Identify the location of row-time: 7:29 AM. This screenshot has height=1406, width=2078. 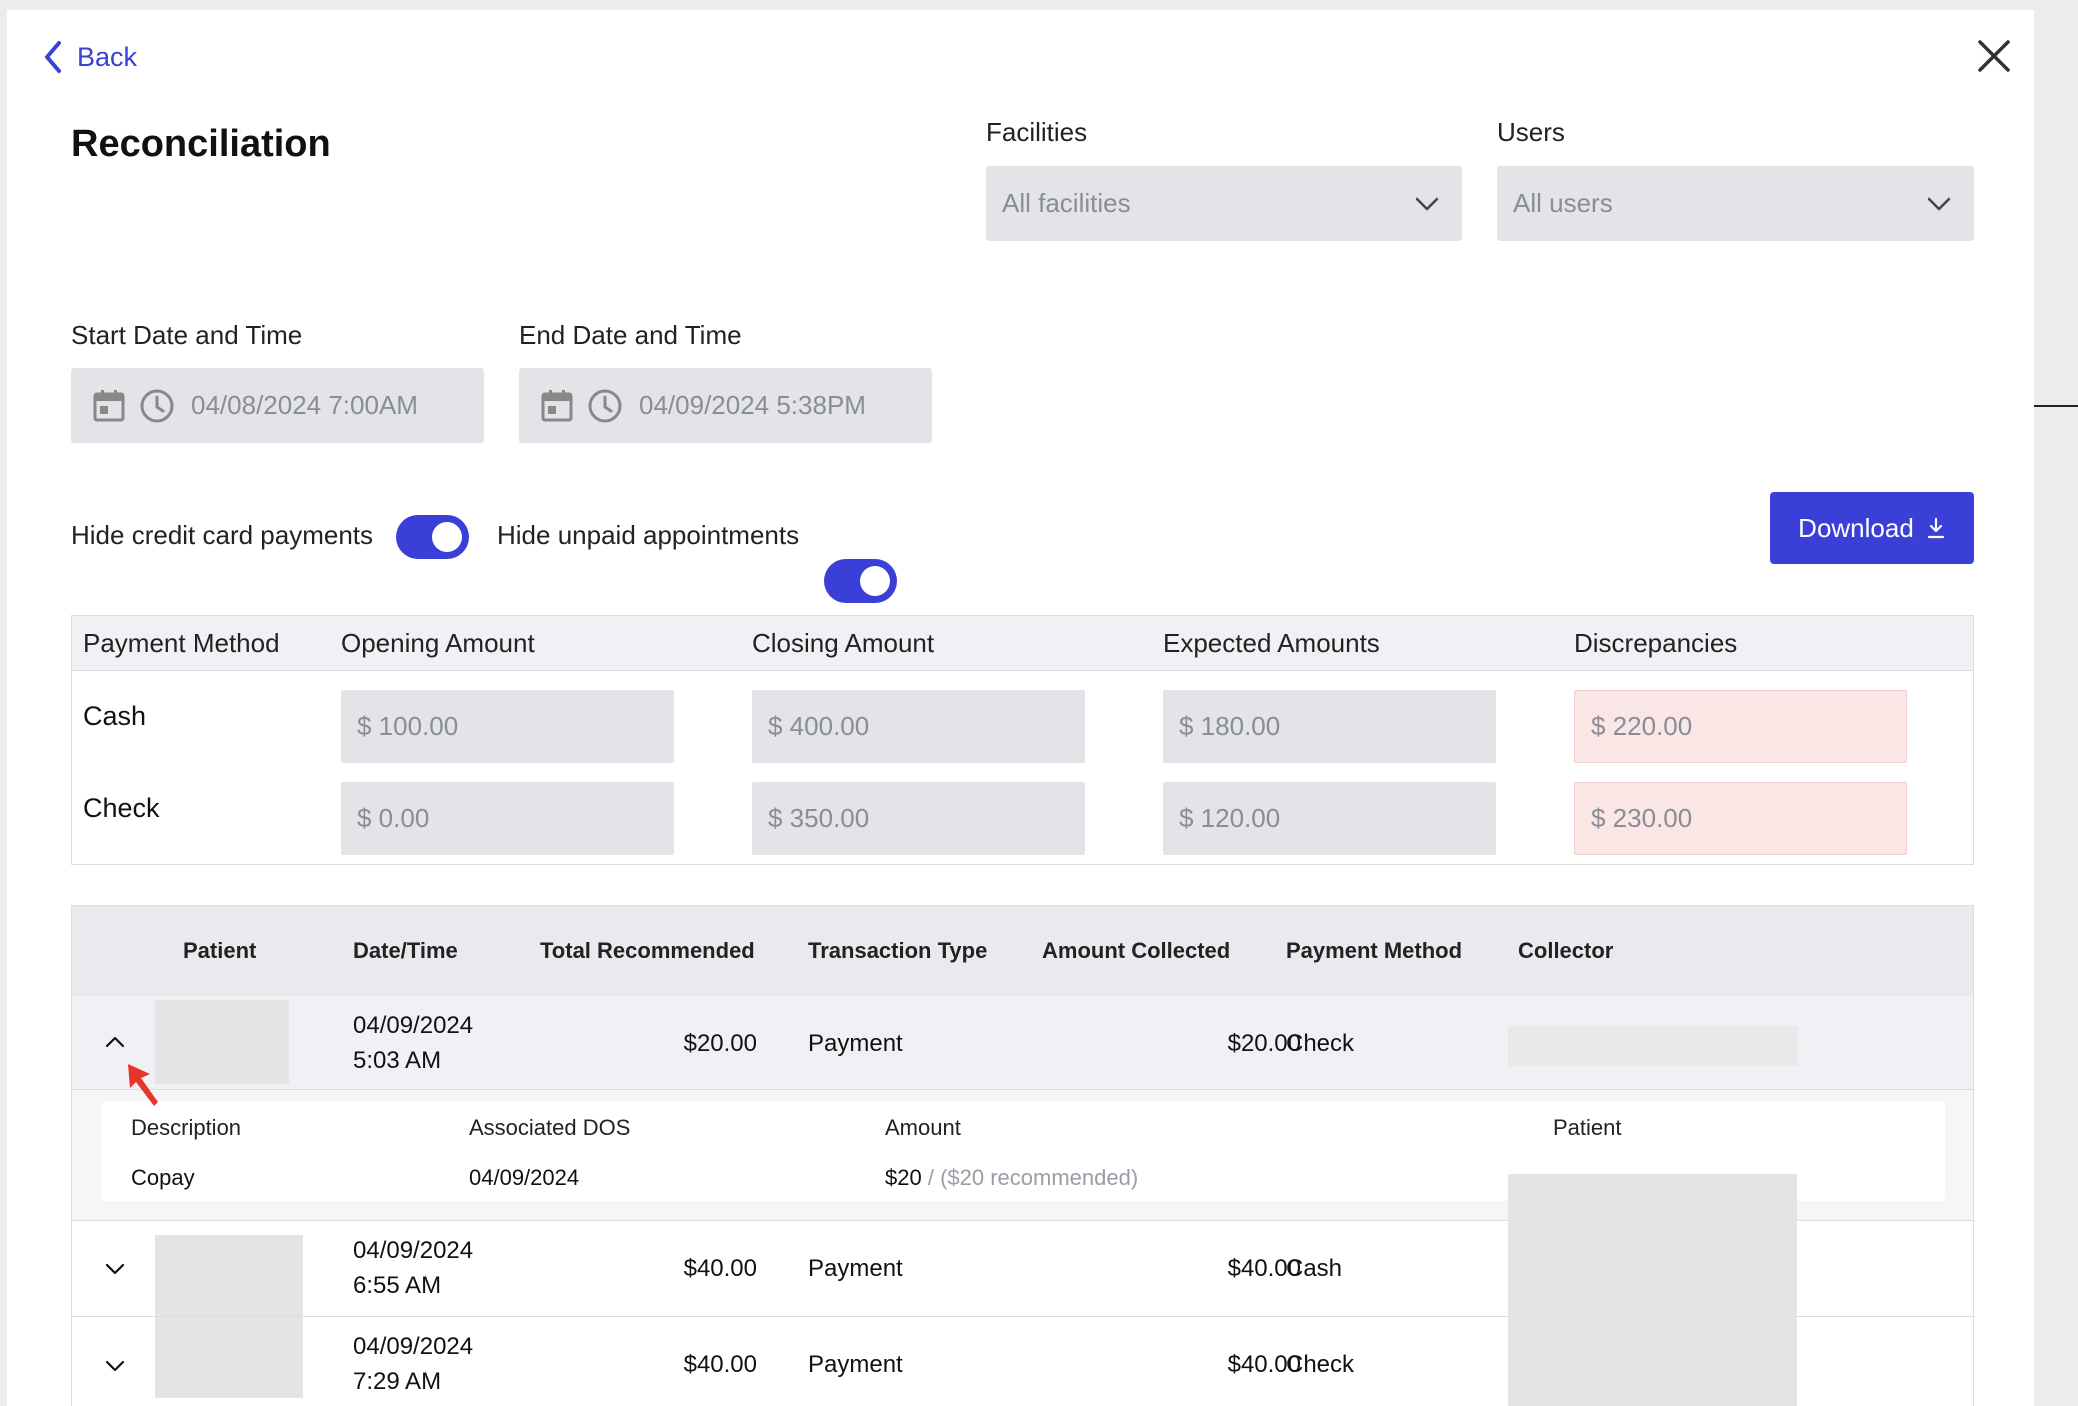
(397, 1381).